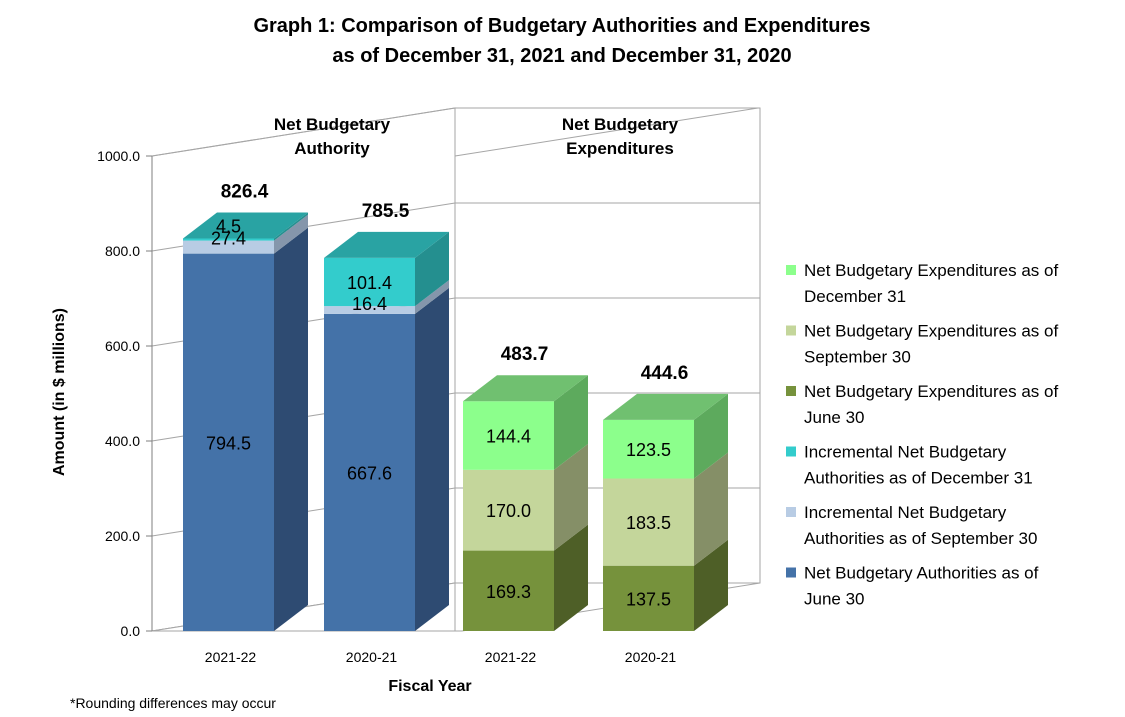 This screenshot has width=1125, height=717. Describe the element at coordinates (228, 226) in the screenshot. I see `data-label: 4.5` at that location.